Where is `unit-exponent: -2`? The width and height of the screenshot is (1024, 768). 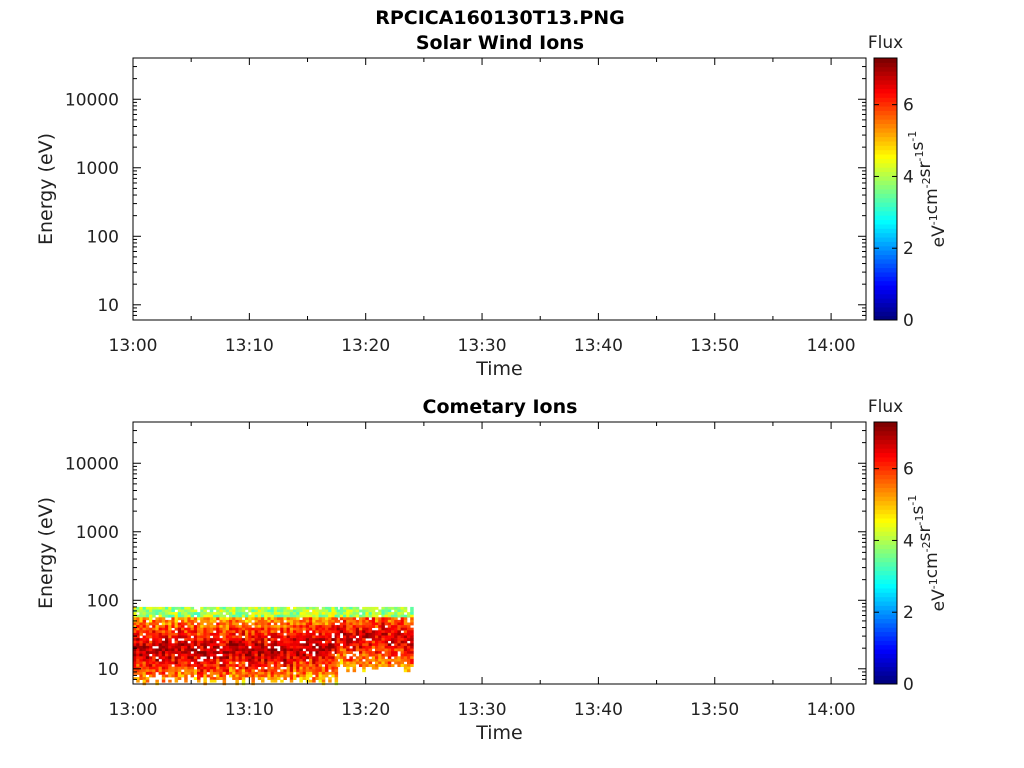 unit-exponent: -2 is located at coordinates (926, 182).